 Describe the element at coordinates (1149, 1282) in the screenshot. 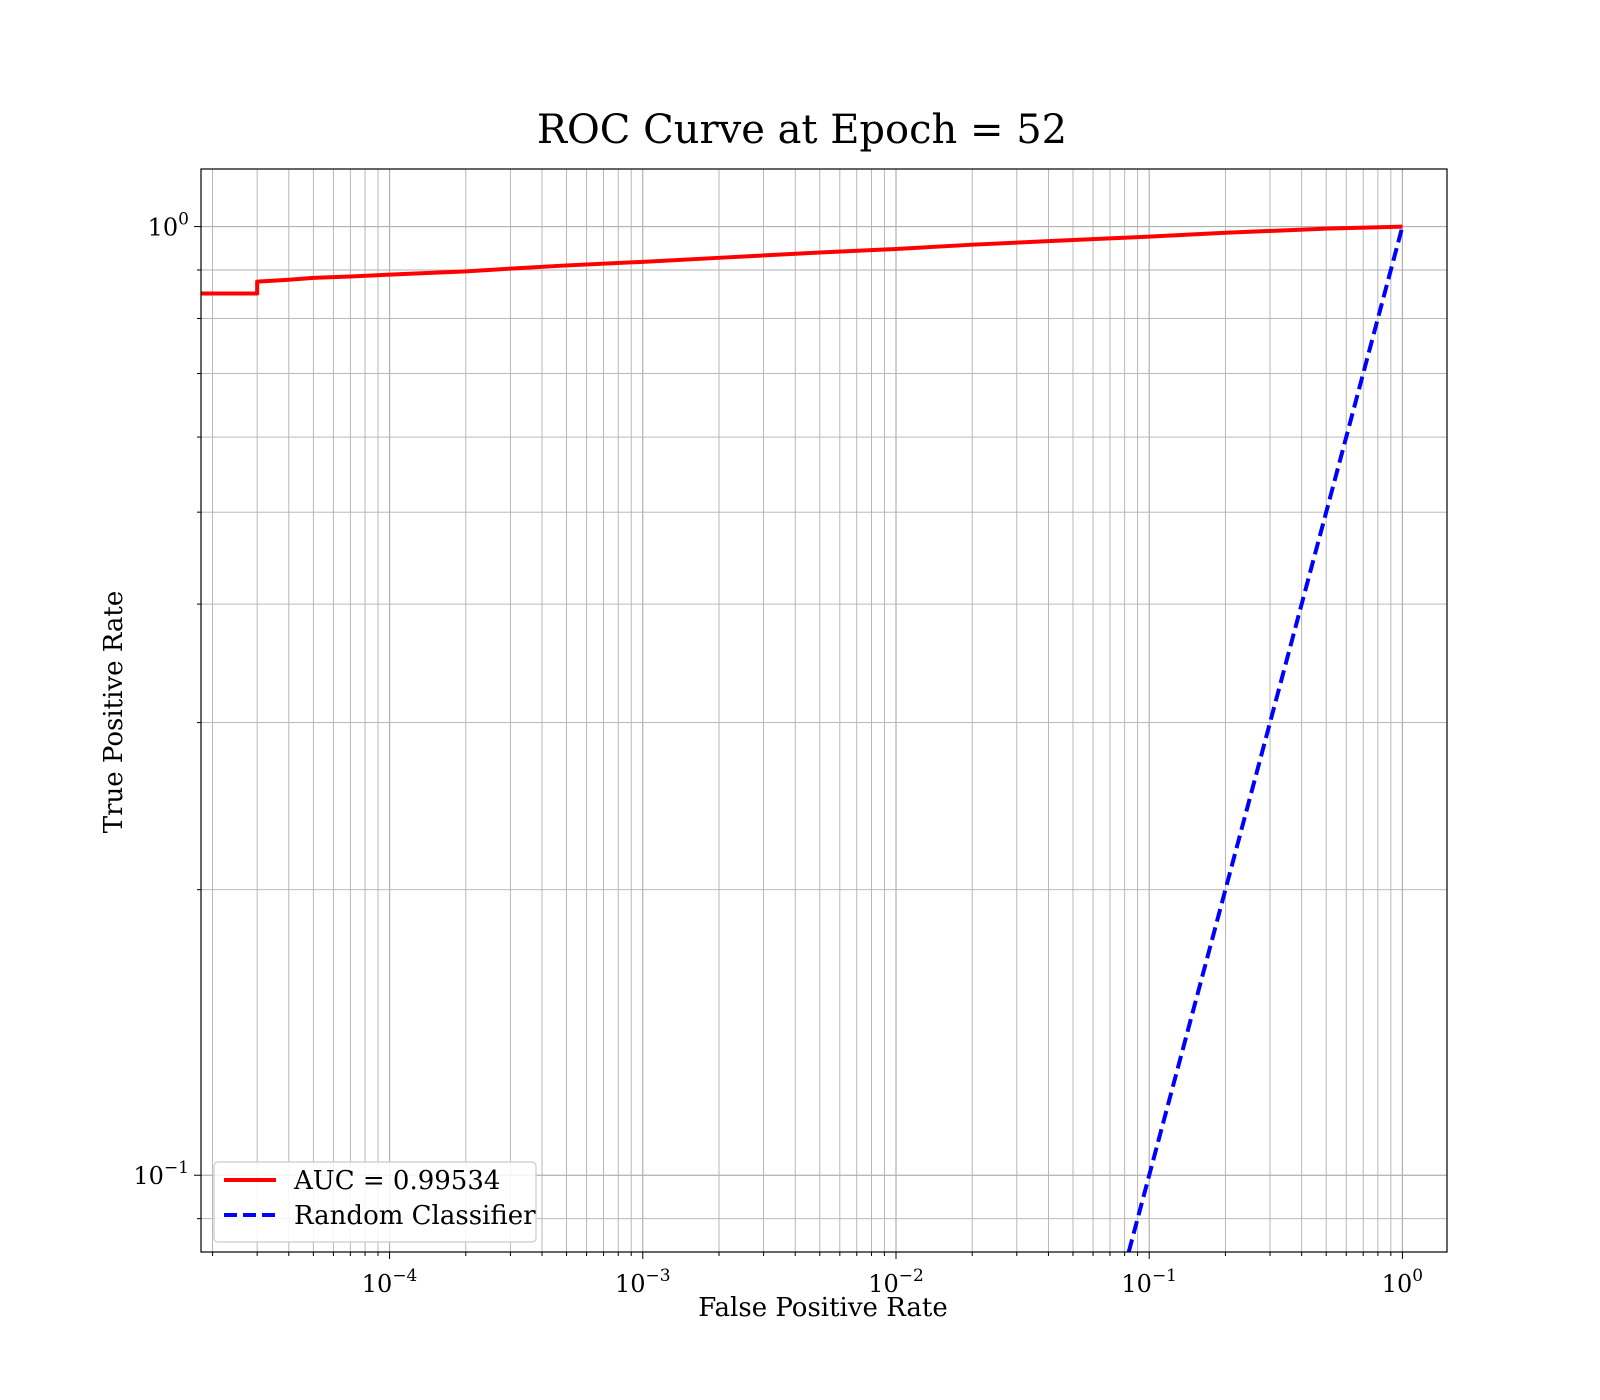

I see `x-tick-label: 10⁻¹` at that location.